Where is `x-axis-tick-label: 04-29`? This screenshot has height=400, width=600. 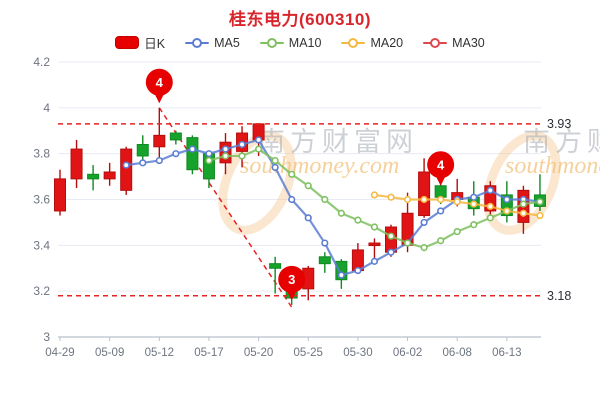 x-axis-tick-label: 04-29 is located at coordinates (59, 353).